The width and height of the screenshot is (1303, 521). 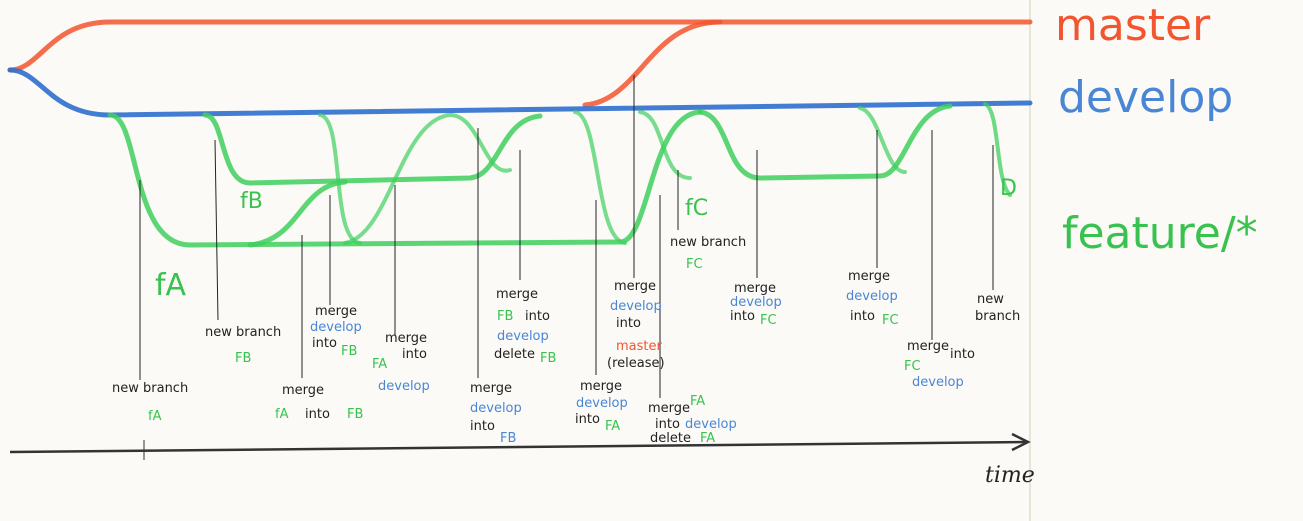 I want to click on annotation-merge-develop-into-fc-1: merge develop into FC, so click(x=756, y=304).